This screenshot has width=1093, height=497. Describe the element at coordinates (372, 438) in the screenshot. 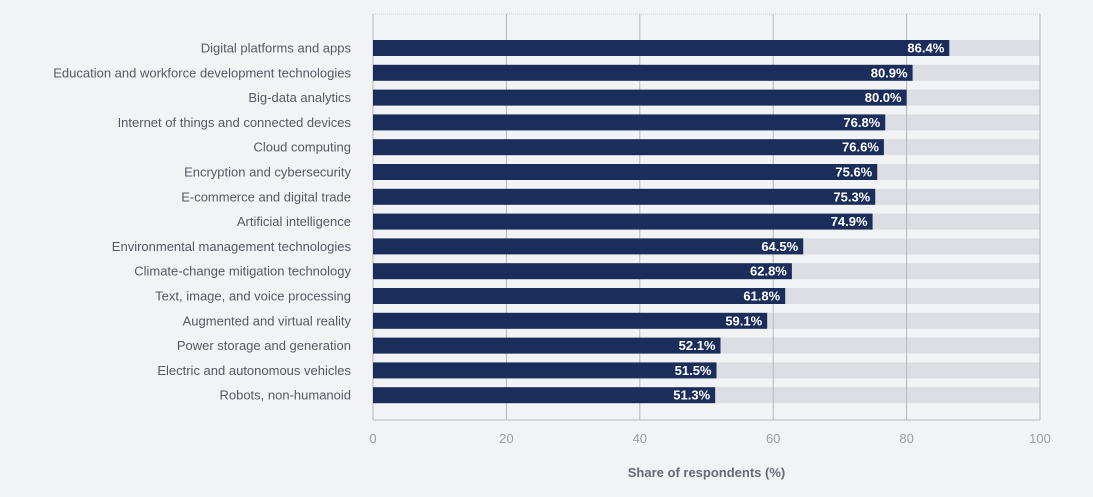

I see `x-tick-label: 0` at that location.